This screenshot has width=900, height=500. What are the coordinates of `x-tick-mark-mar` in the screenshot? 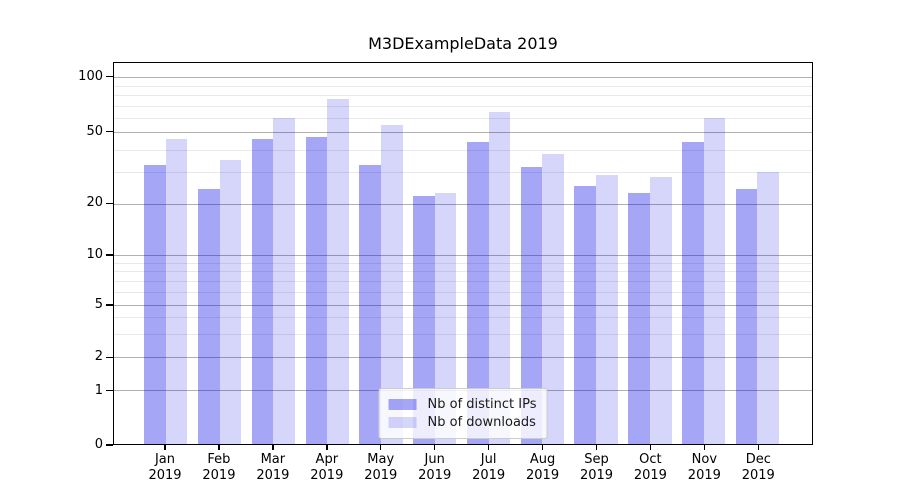 It's located at (273, 447).